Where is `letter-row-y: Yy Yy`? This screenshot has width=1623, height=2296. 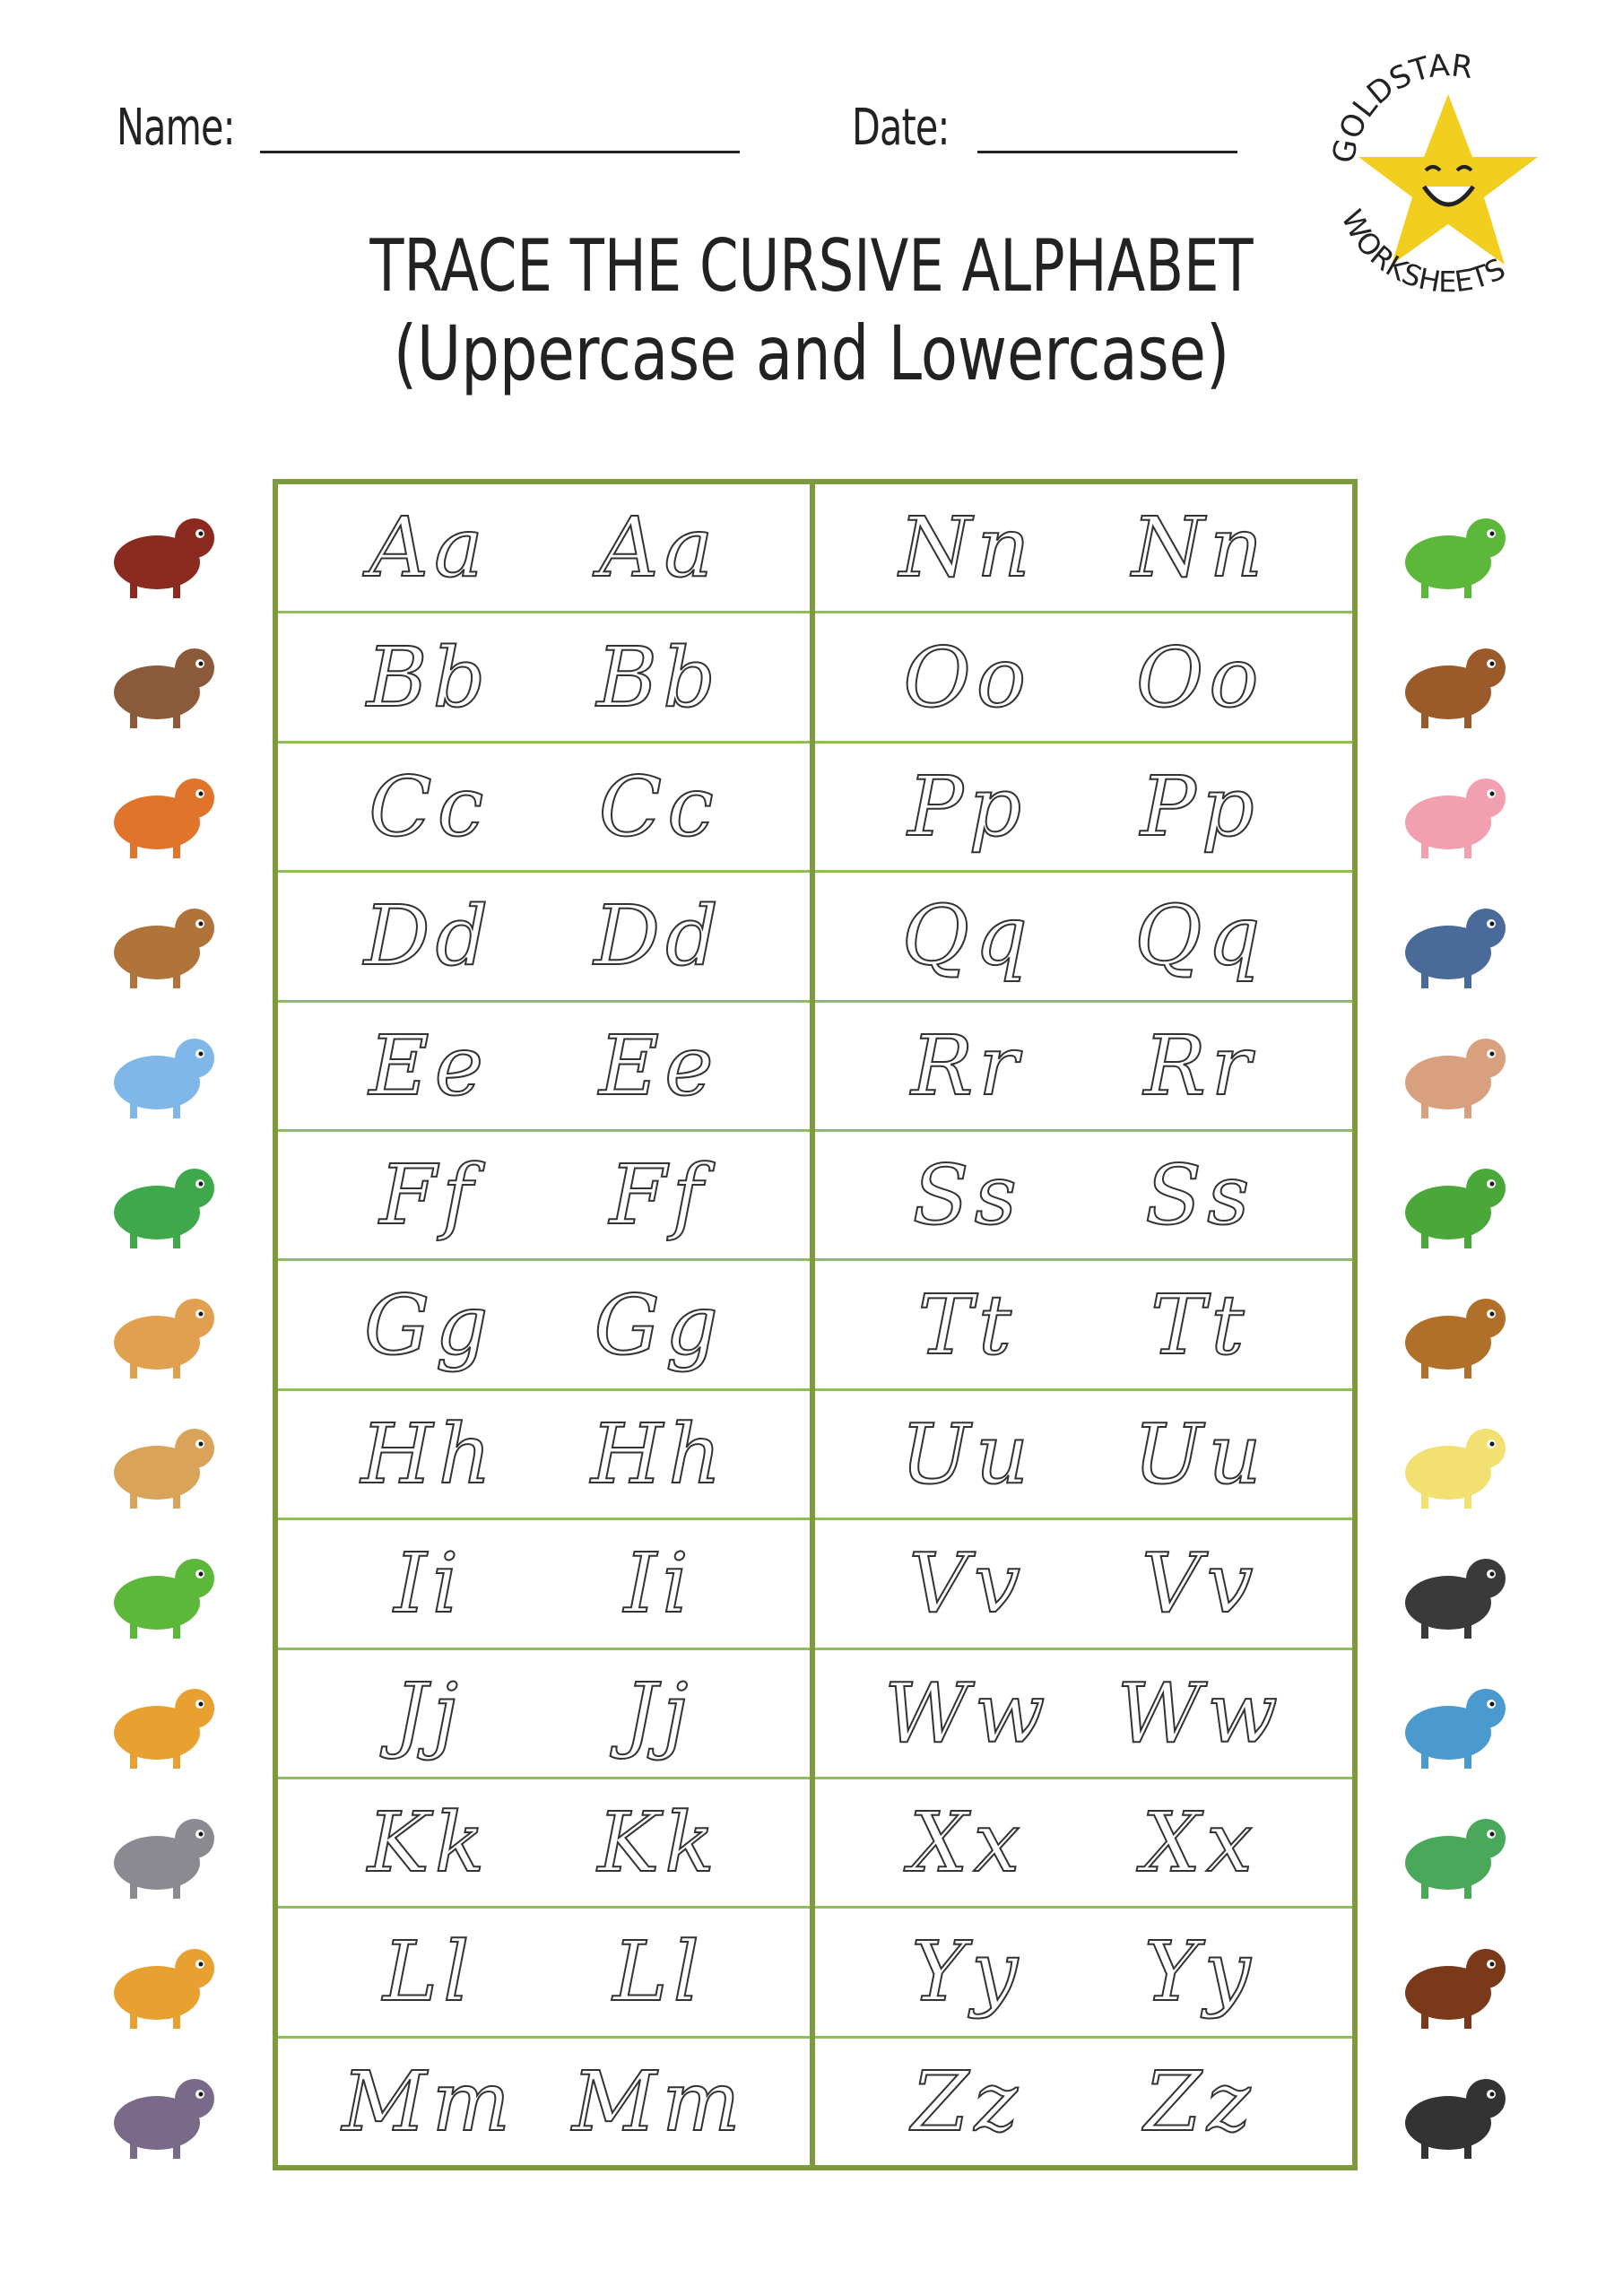
letter-row-y: Yy Yy is located at coordinates (1083, 1974).